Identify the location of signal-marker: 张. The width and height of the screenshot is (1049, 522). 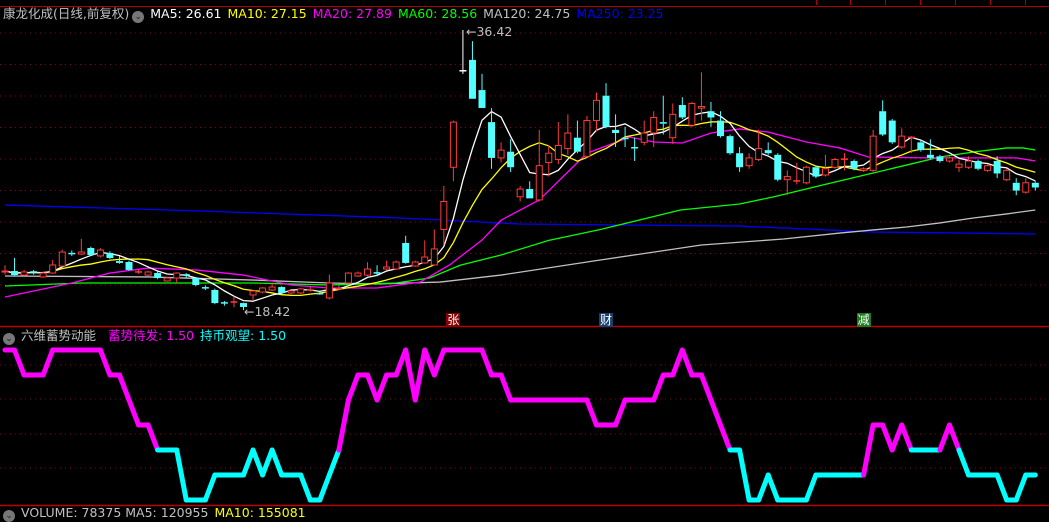
(453, 320).